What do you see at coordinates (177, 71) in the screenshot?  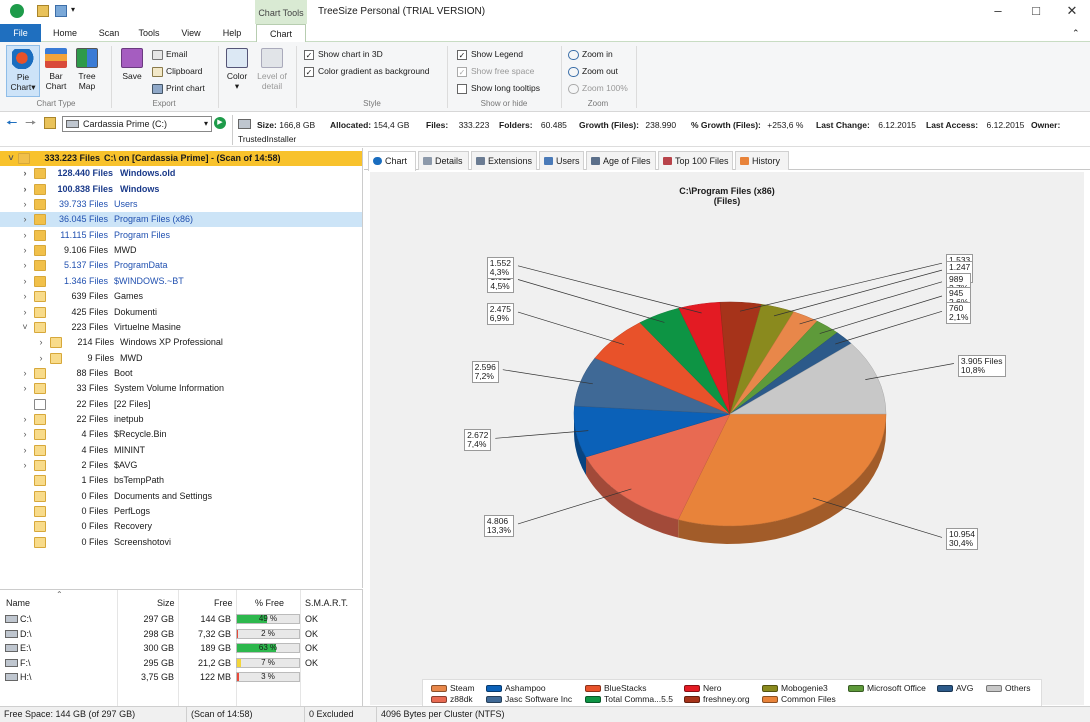 I see `clipboard-button: Clipboard` at bounding box center [177, 71].